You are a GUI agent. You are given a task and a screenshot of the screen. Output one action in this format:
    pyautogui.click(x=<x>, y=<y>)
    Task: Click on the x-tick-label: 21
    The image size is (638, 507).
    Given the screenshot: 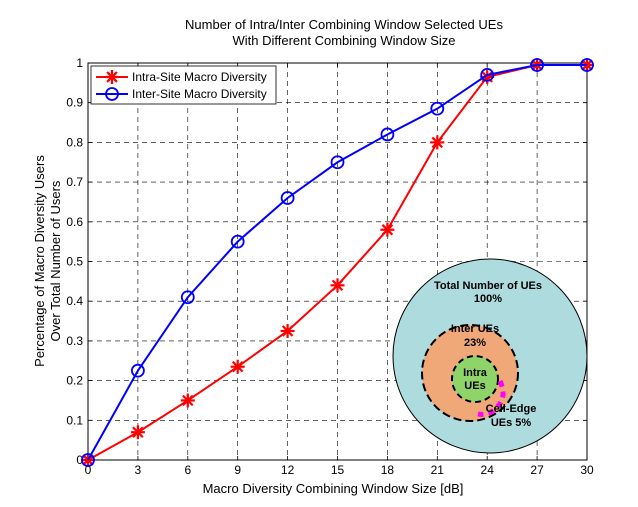 What is the action you would take?
    pyautogui.click(x=438, y=470)
    